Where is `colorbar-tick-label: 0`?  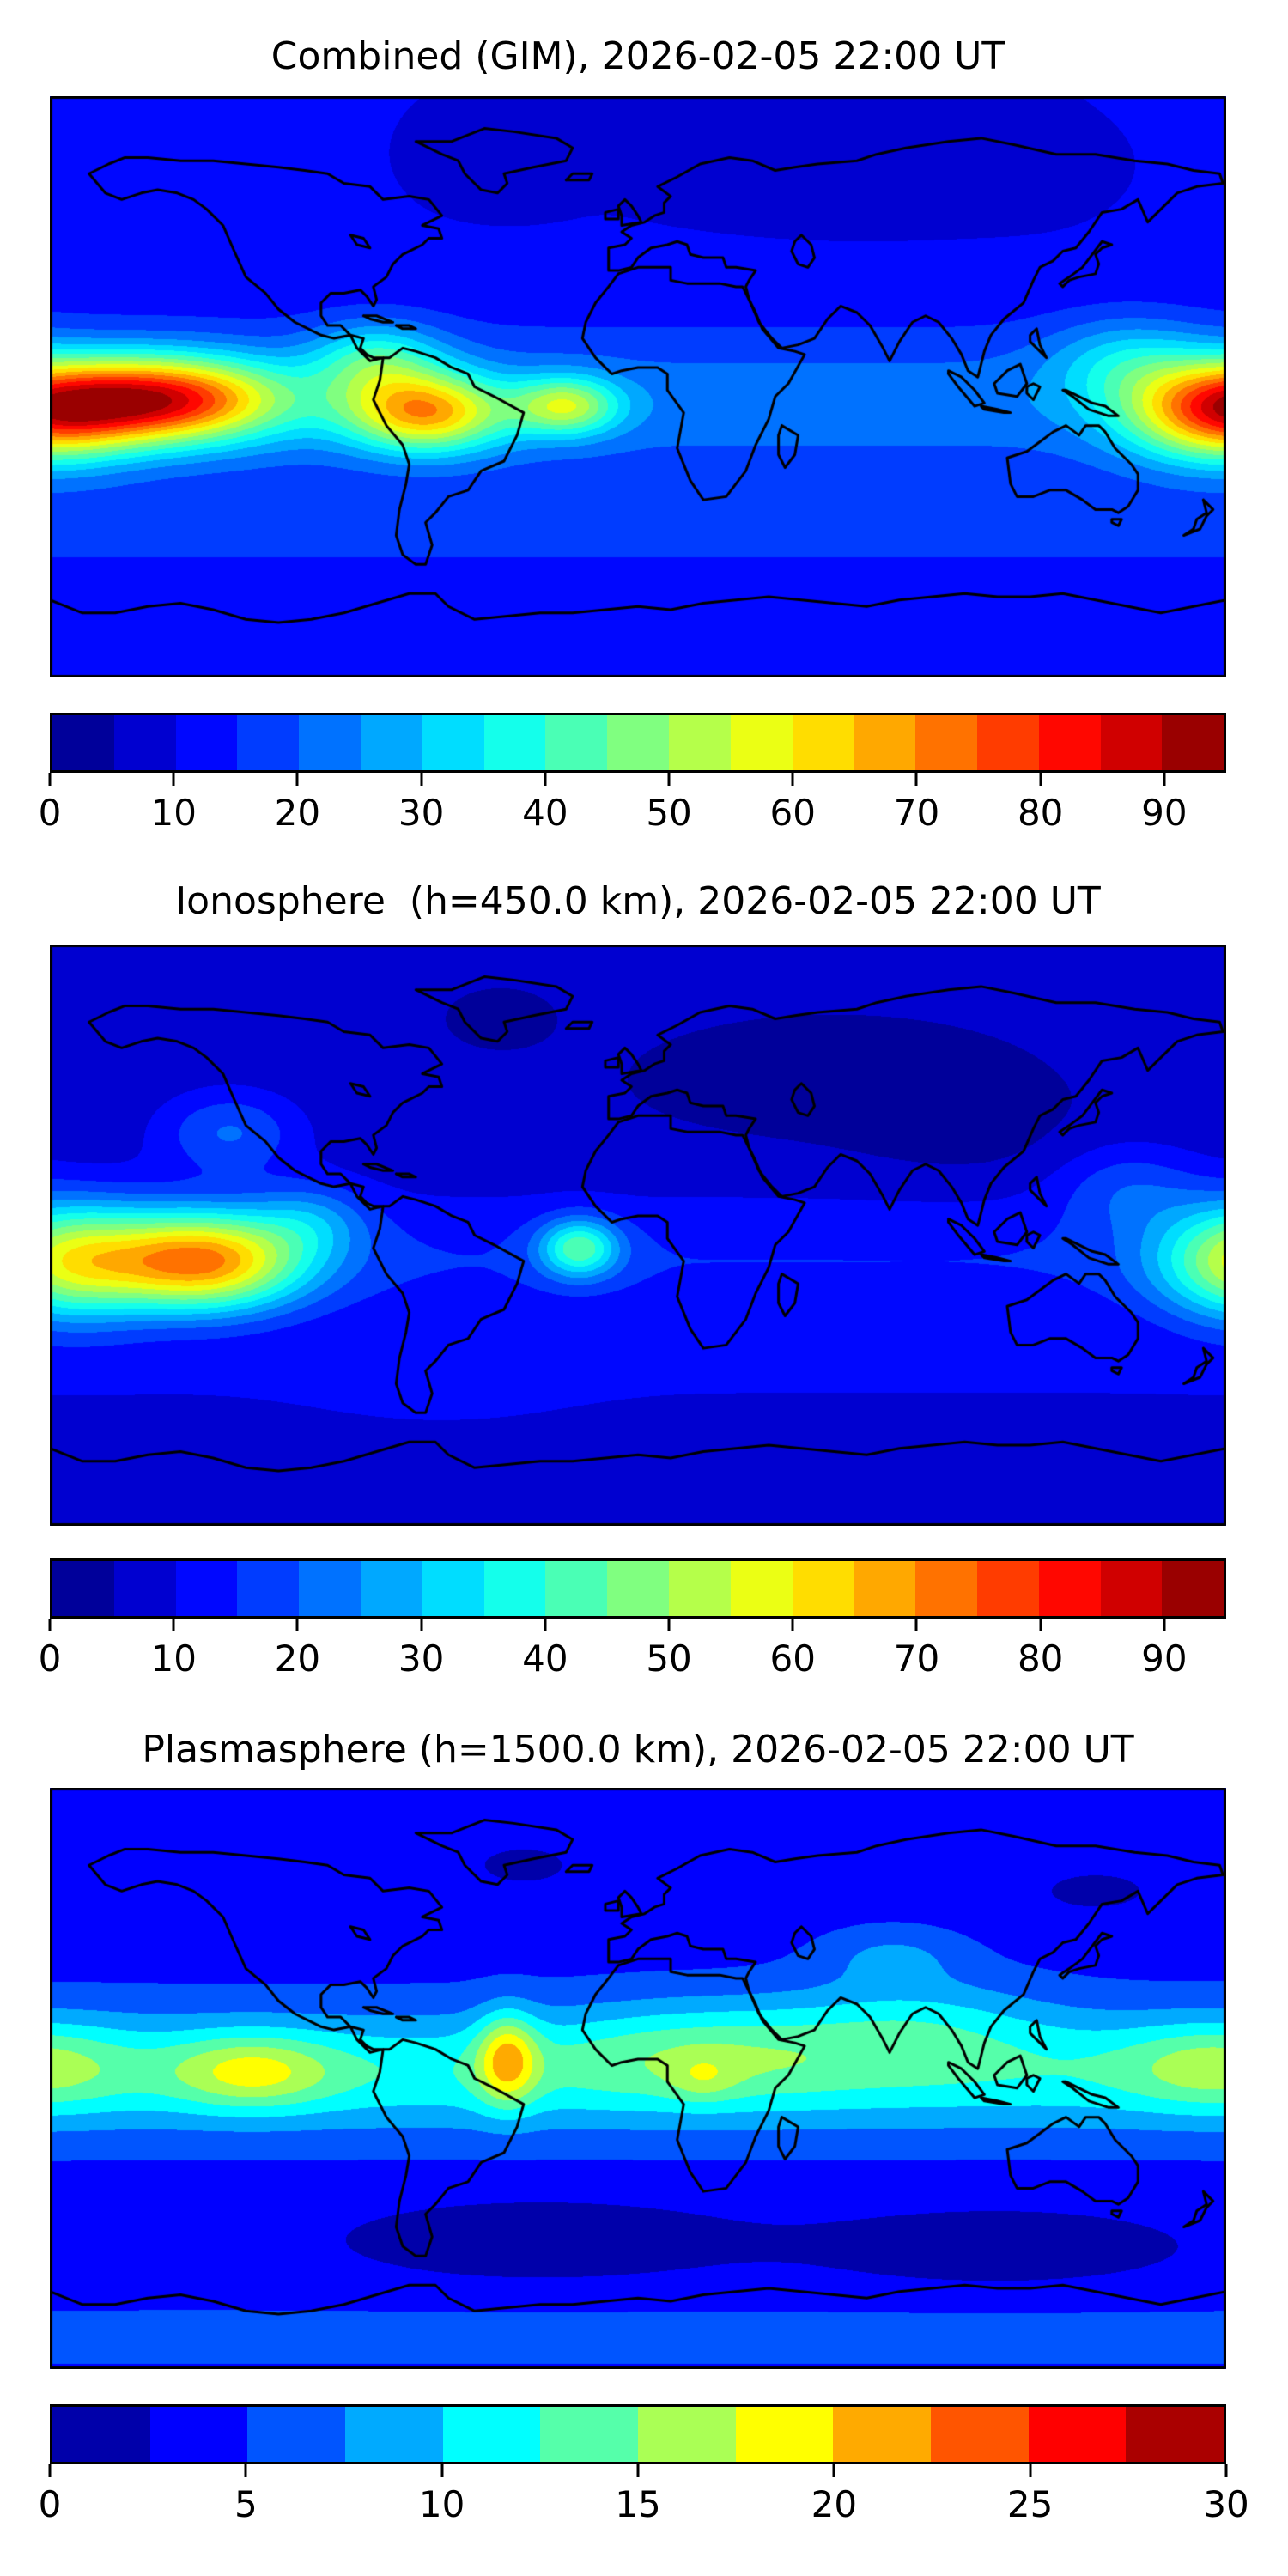
colorbar-tick-label: 0 is located at coordinates (50, 2504).